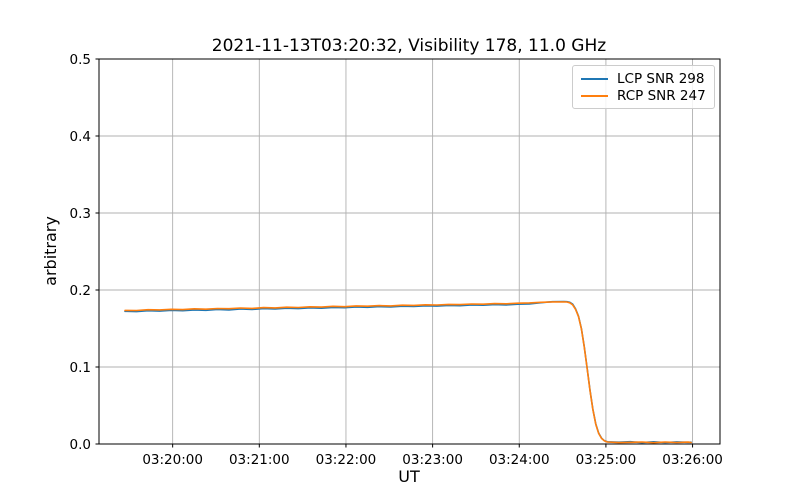 The height and width of the screenshot is (500, 800). What do you see at coordinates (50, 251) in the screenshot?
I see `y-axis-label: arbitrary` at bounding box center [50, 251].